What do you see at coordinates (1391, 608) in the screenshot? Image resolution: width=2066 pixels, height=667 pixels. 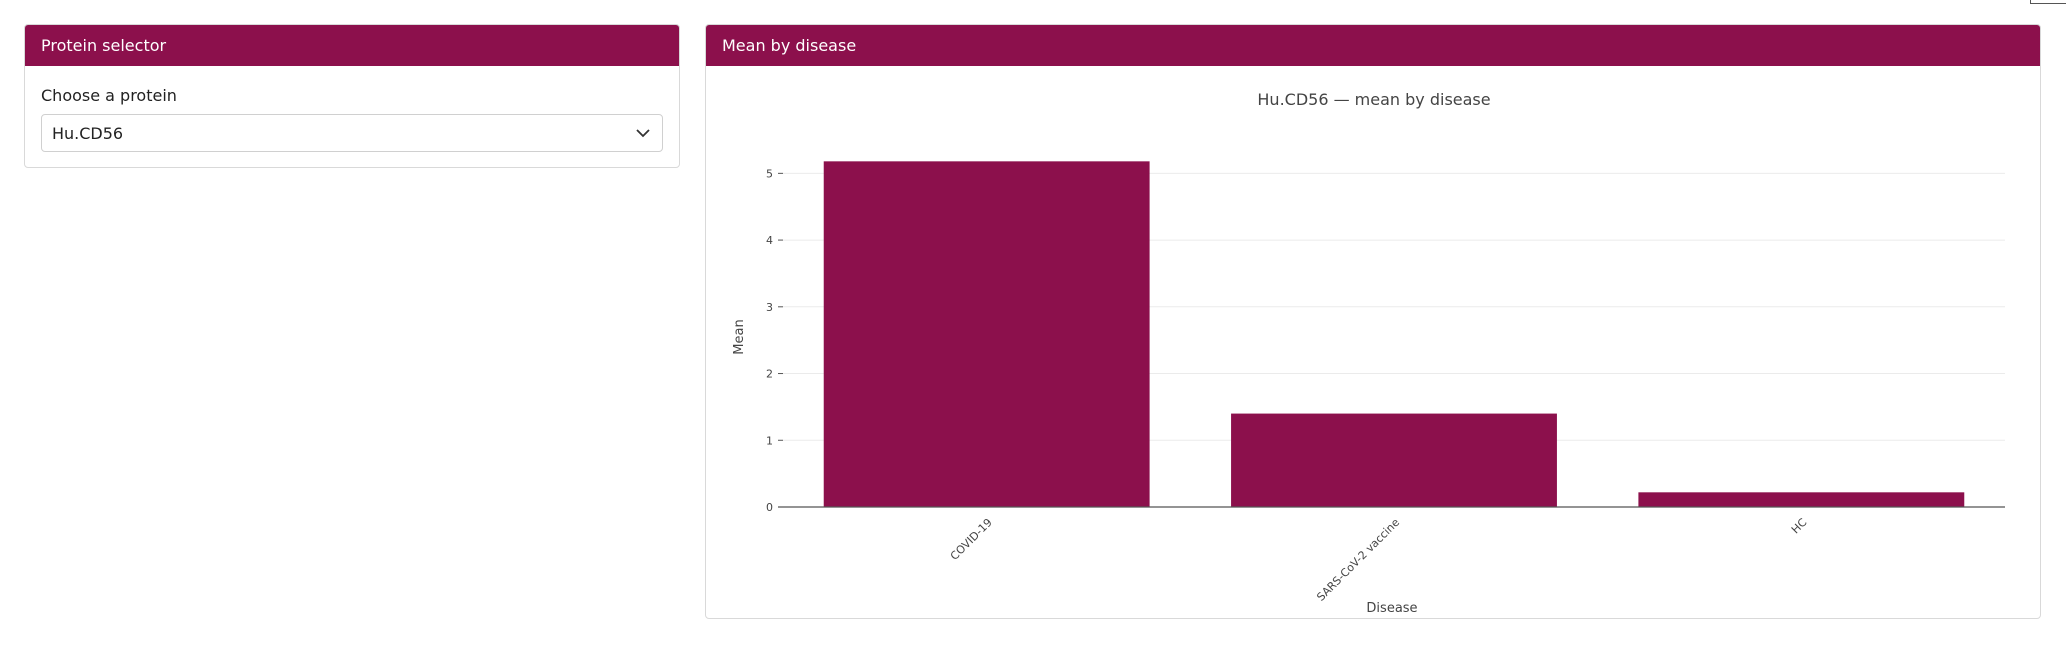 I see `x-axis-label: Disease` at bounding box center [1391, 608].